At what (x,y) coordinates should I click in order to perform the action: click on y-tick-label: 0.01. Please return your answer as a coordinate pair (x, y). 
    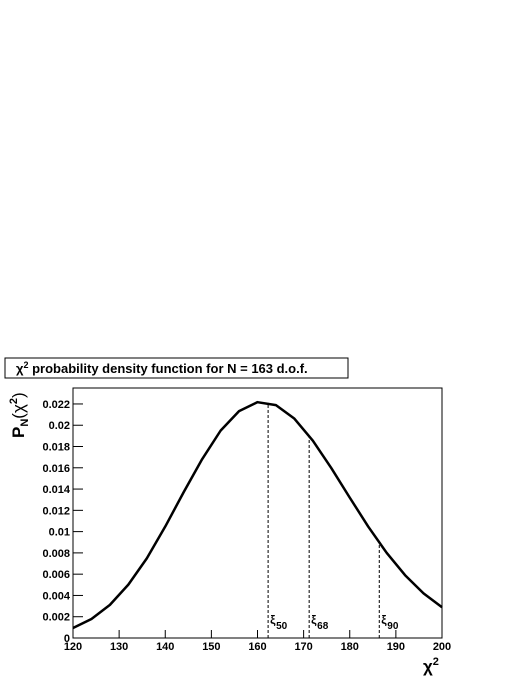
    Looking at the image, I should click on (59, 533).